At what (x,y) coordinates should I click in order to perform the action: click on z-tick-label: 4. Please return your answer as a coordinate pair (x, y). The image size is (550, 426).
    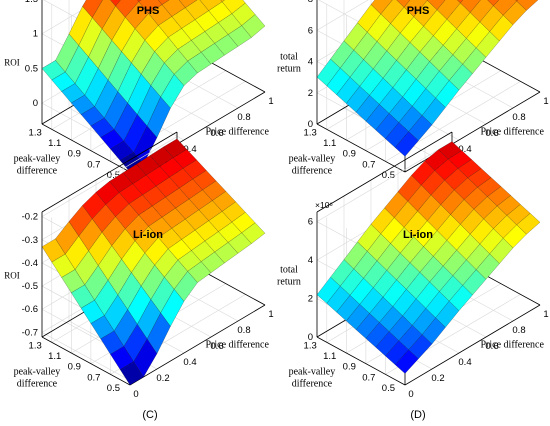
    Looking at the image, I should click on (310, 260).